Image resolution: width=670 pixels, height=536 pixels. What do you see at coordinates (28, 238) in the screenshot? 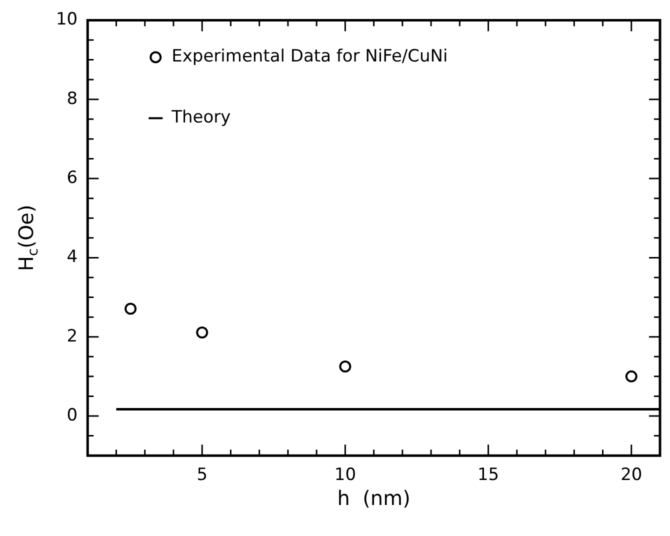
I see `y-axis-title: Hc(Oe)` at bounding box center [28, 238].